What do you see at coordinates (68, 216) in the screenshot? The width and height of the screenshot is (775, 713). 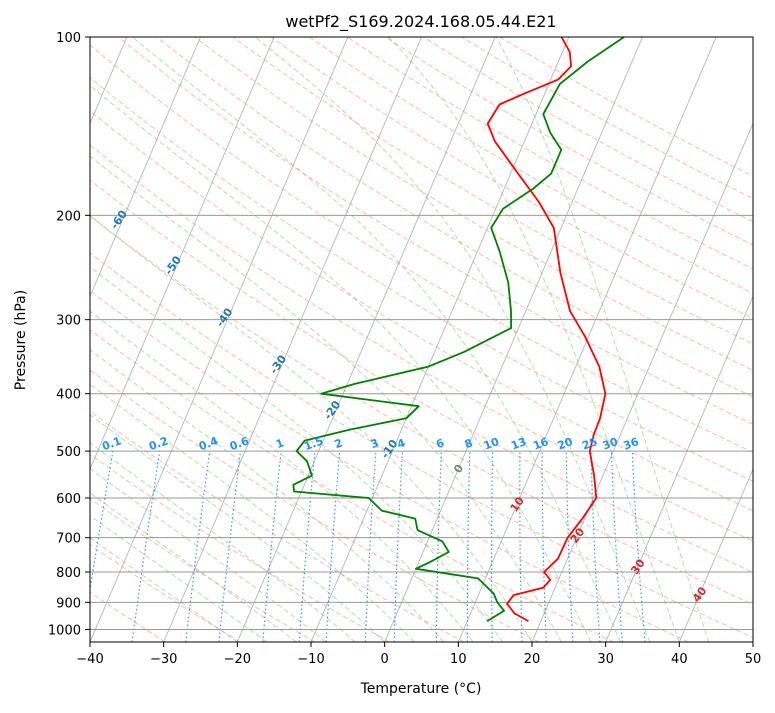 I see `y-tick-label: 200` at bounding box center [68, 216].